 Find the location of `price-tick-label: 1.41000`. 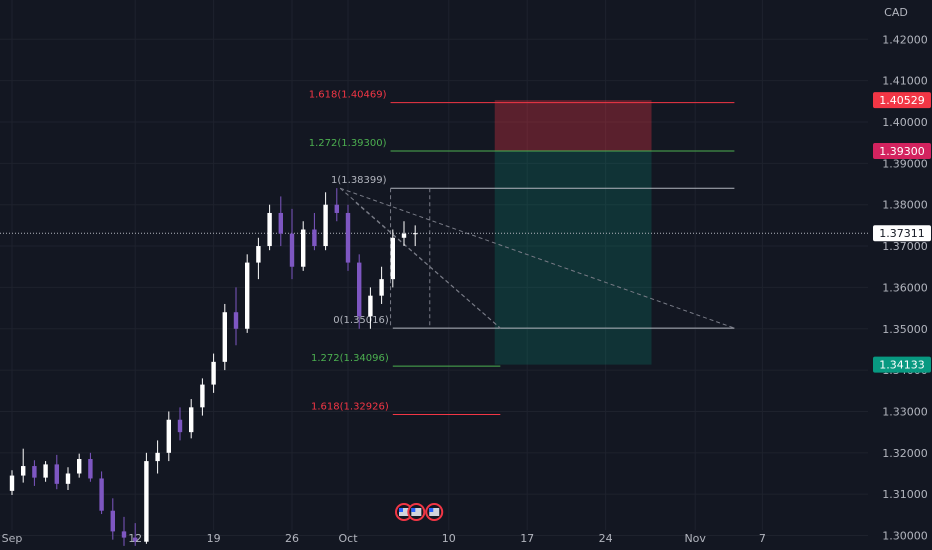

price-tick-label: 1.41000 is located at coordinates (905, 81).